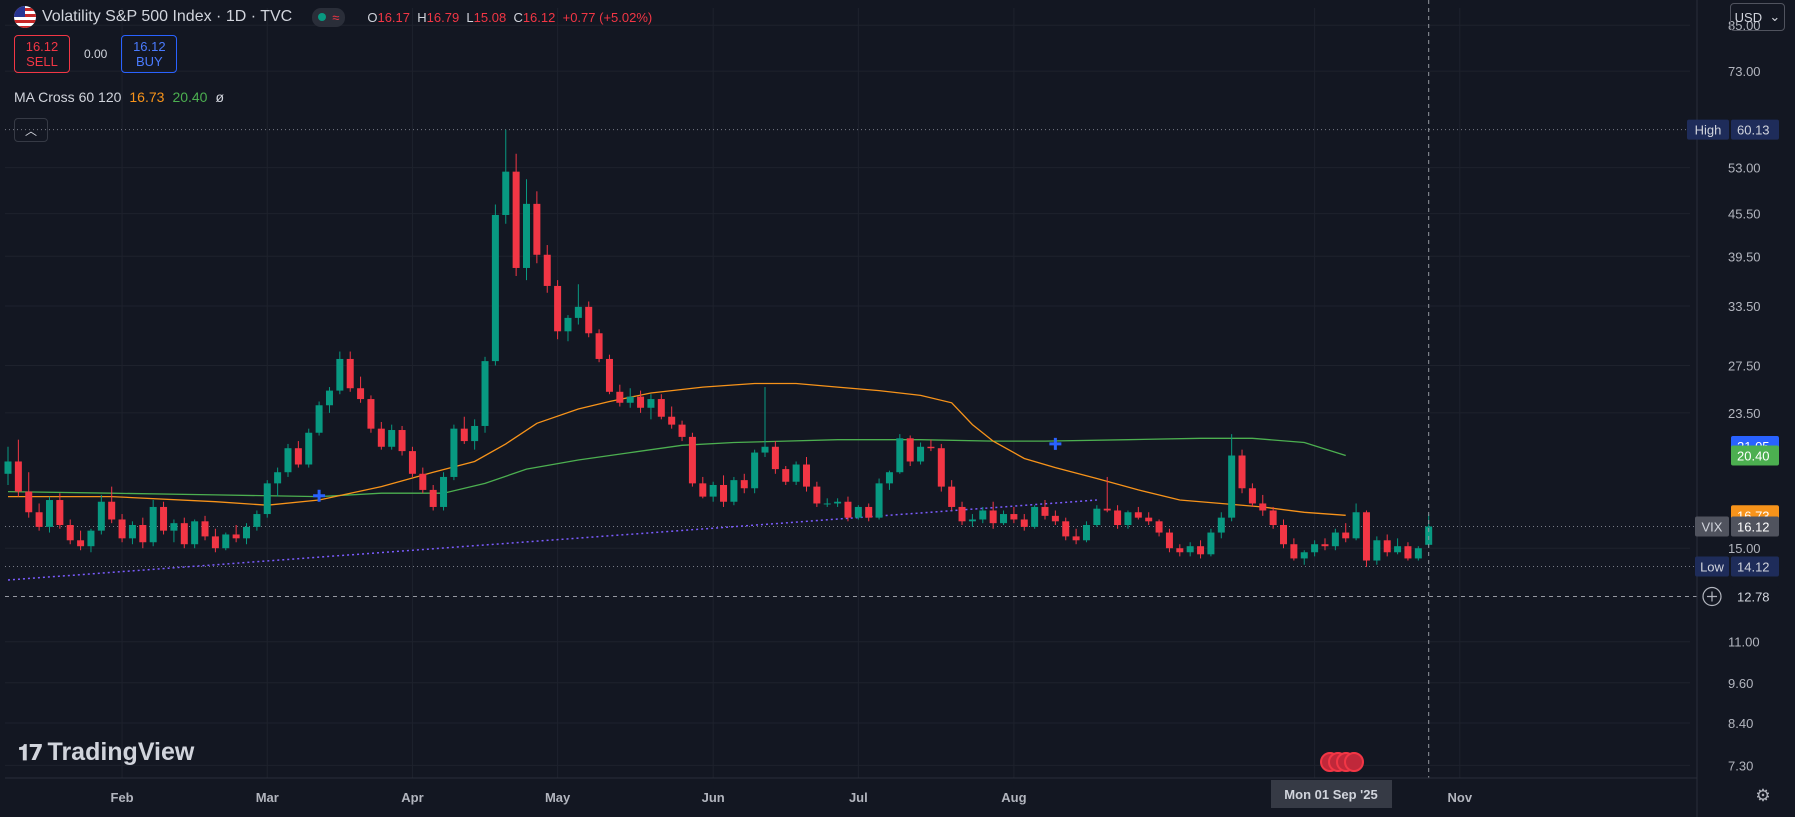 The width and height of the screenshot is (1795, 817). I want to click on buy-button: 16.12 BUY, so click(149, 54).